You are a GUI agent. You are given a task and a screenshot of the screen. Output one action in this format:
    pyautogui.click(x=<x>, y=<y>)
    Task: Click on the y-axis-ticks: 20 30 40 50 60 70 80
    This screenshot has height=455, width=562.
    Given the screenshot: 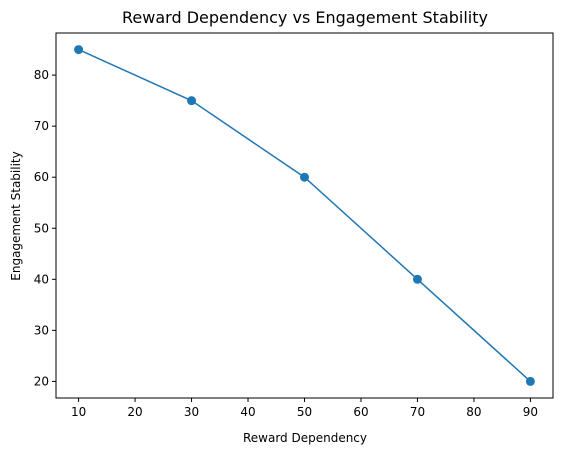 What is the action you would take?
    pyautogui.click(x=45, y=228)
    